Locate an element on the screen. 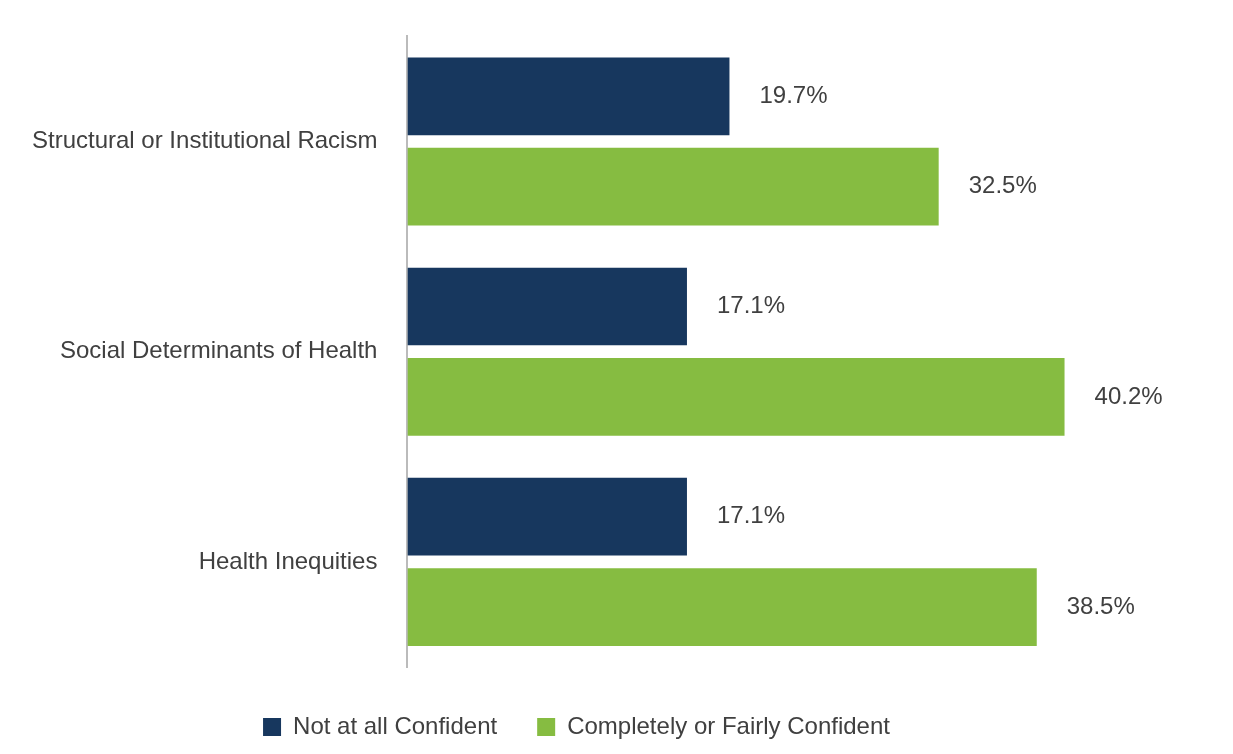  y-tick-label: Social Determinants of Health is located at coordinates (218, 350).